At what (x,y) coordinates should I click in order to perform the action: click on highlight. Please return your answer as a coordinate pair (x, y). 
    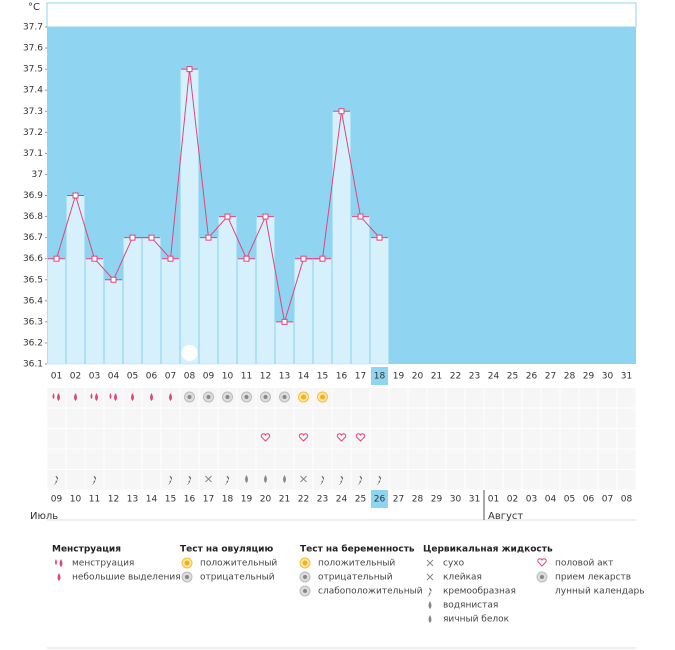
    Looking at the image, I should click on (379, 499).